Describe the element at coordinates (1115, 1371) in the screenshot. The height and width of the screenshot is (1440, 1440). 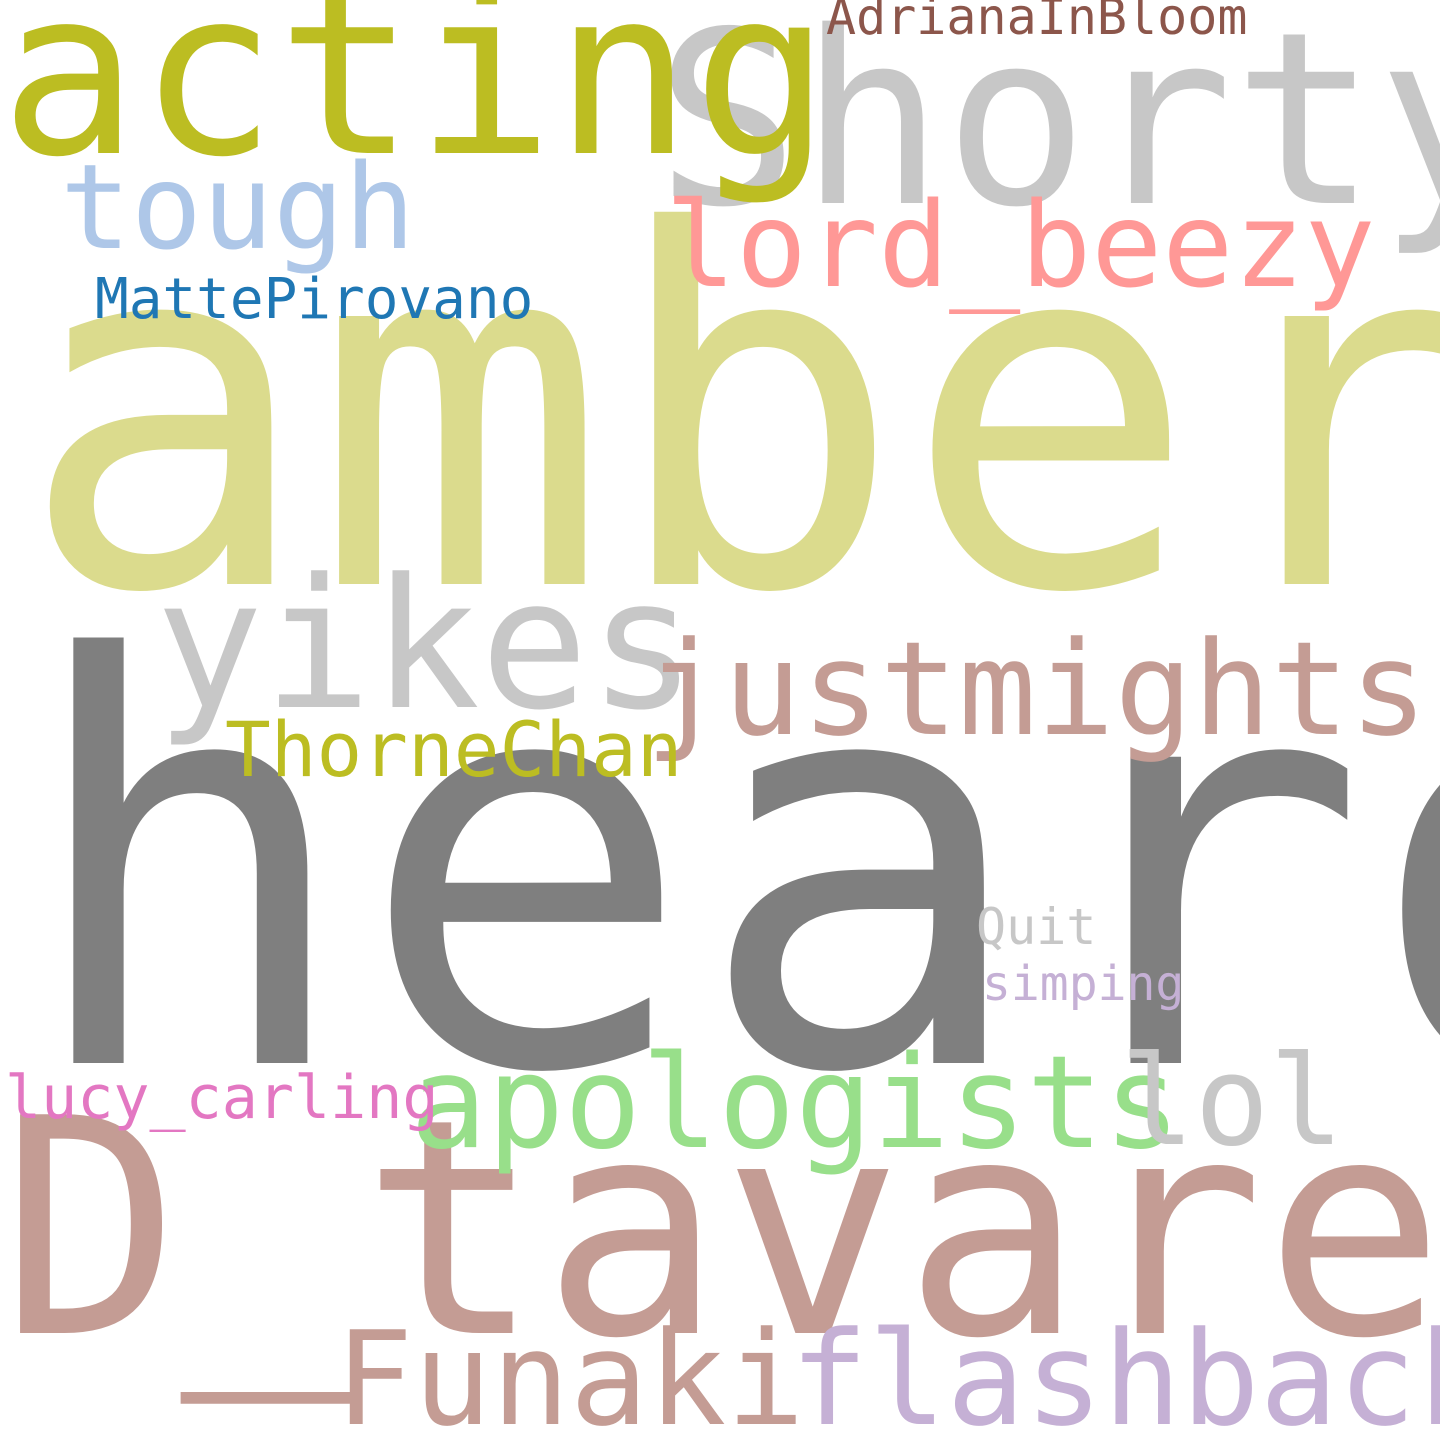
I see `word-flashbacks: flashbacks` at that location.